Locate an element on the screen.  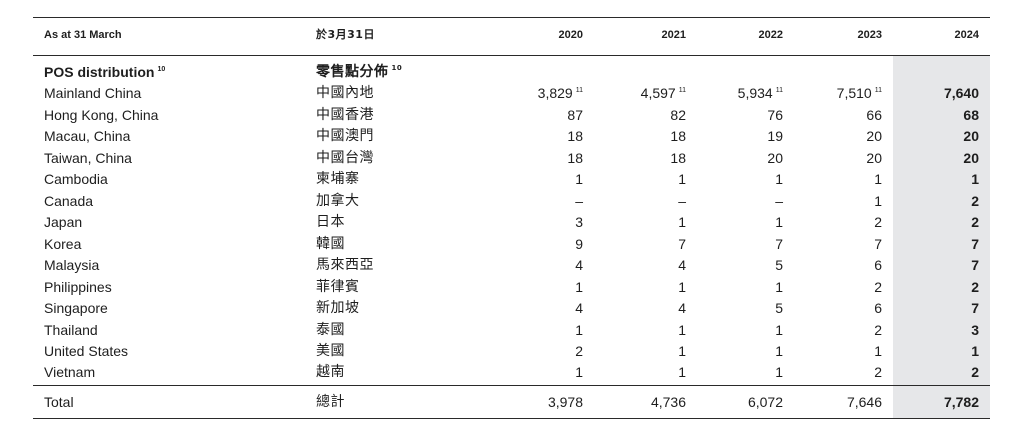
value-2020: 18 is located at coordinates (575, 136).